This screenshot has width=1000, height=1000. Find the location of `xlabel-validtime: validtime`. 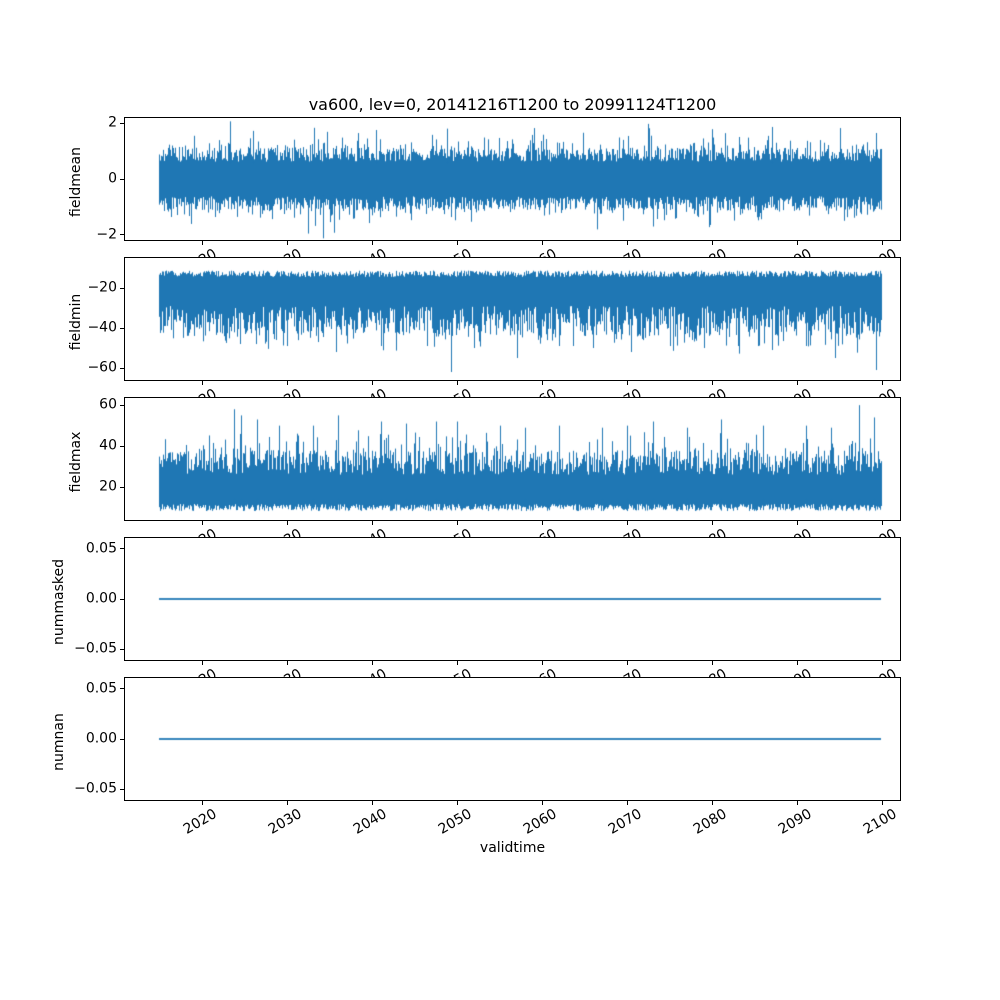

xlabel-validtime: validtime is located at coordinates (512, 848).